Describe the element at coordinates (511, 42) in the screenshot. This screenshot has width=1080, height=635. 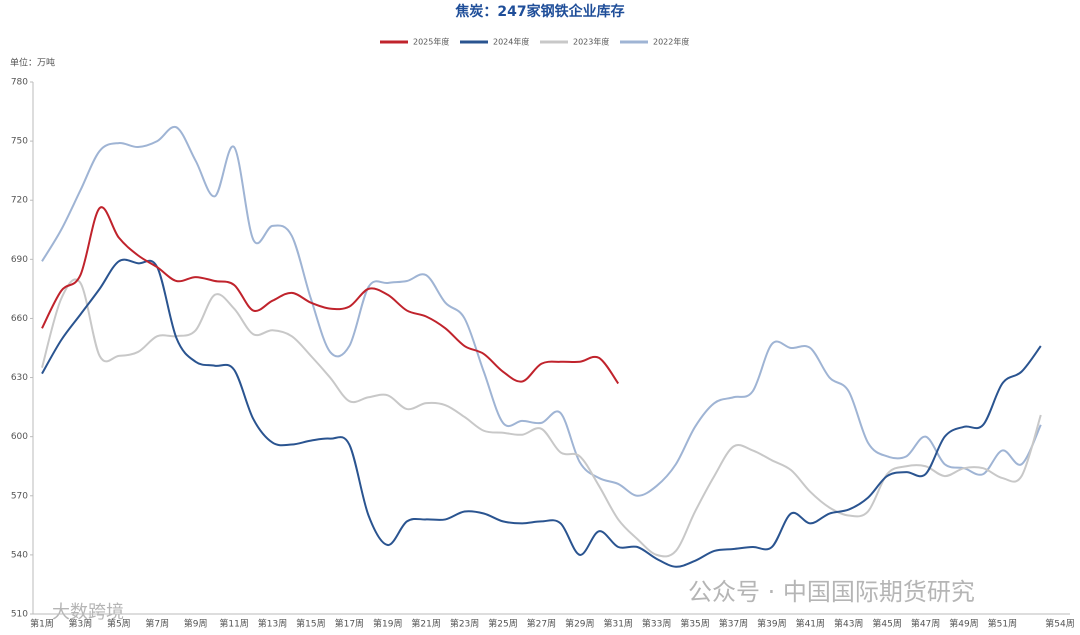
I see `legend-label: 2024年度` at that location.